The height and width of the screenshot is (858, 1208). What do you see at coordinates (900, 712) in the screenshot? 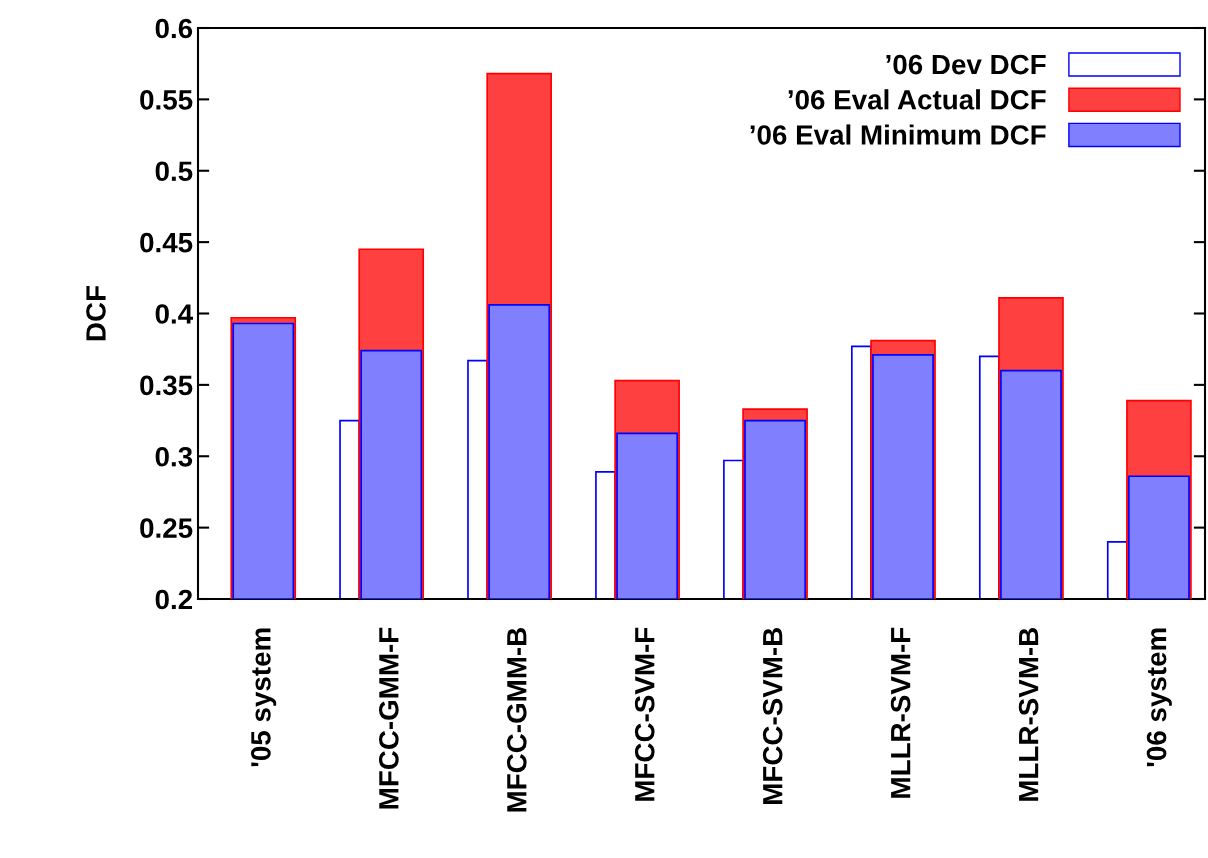
I see `x-tick-label: MLLR-SVM-F` at bounding box center [900, 712].